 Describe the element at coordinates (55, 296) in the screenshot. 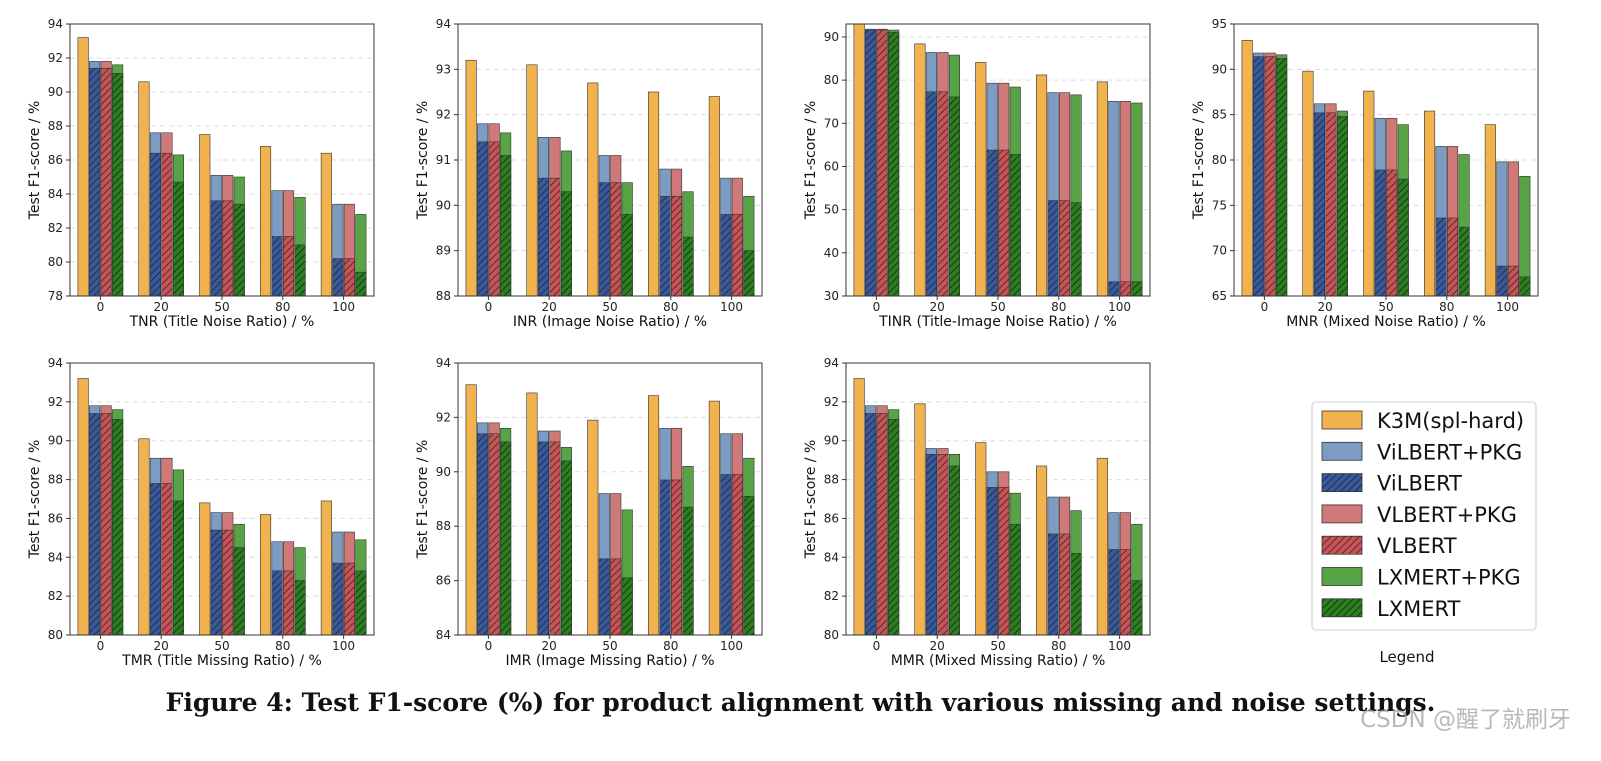

I see `y-tick-label: 78` at that location.